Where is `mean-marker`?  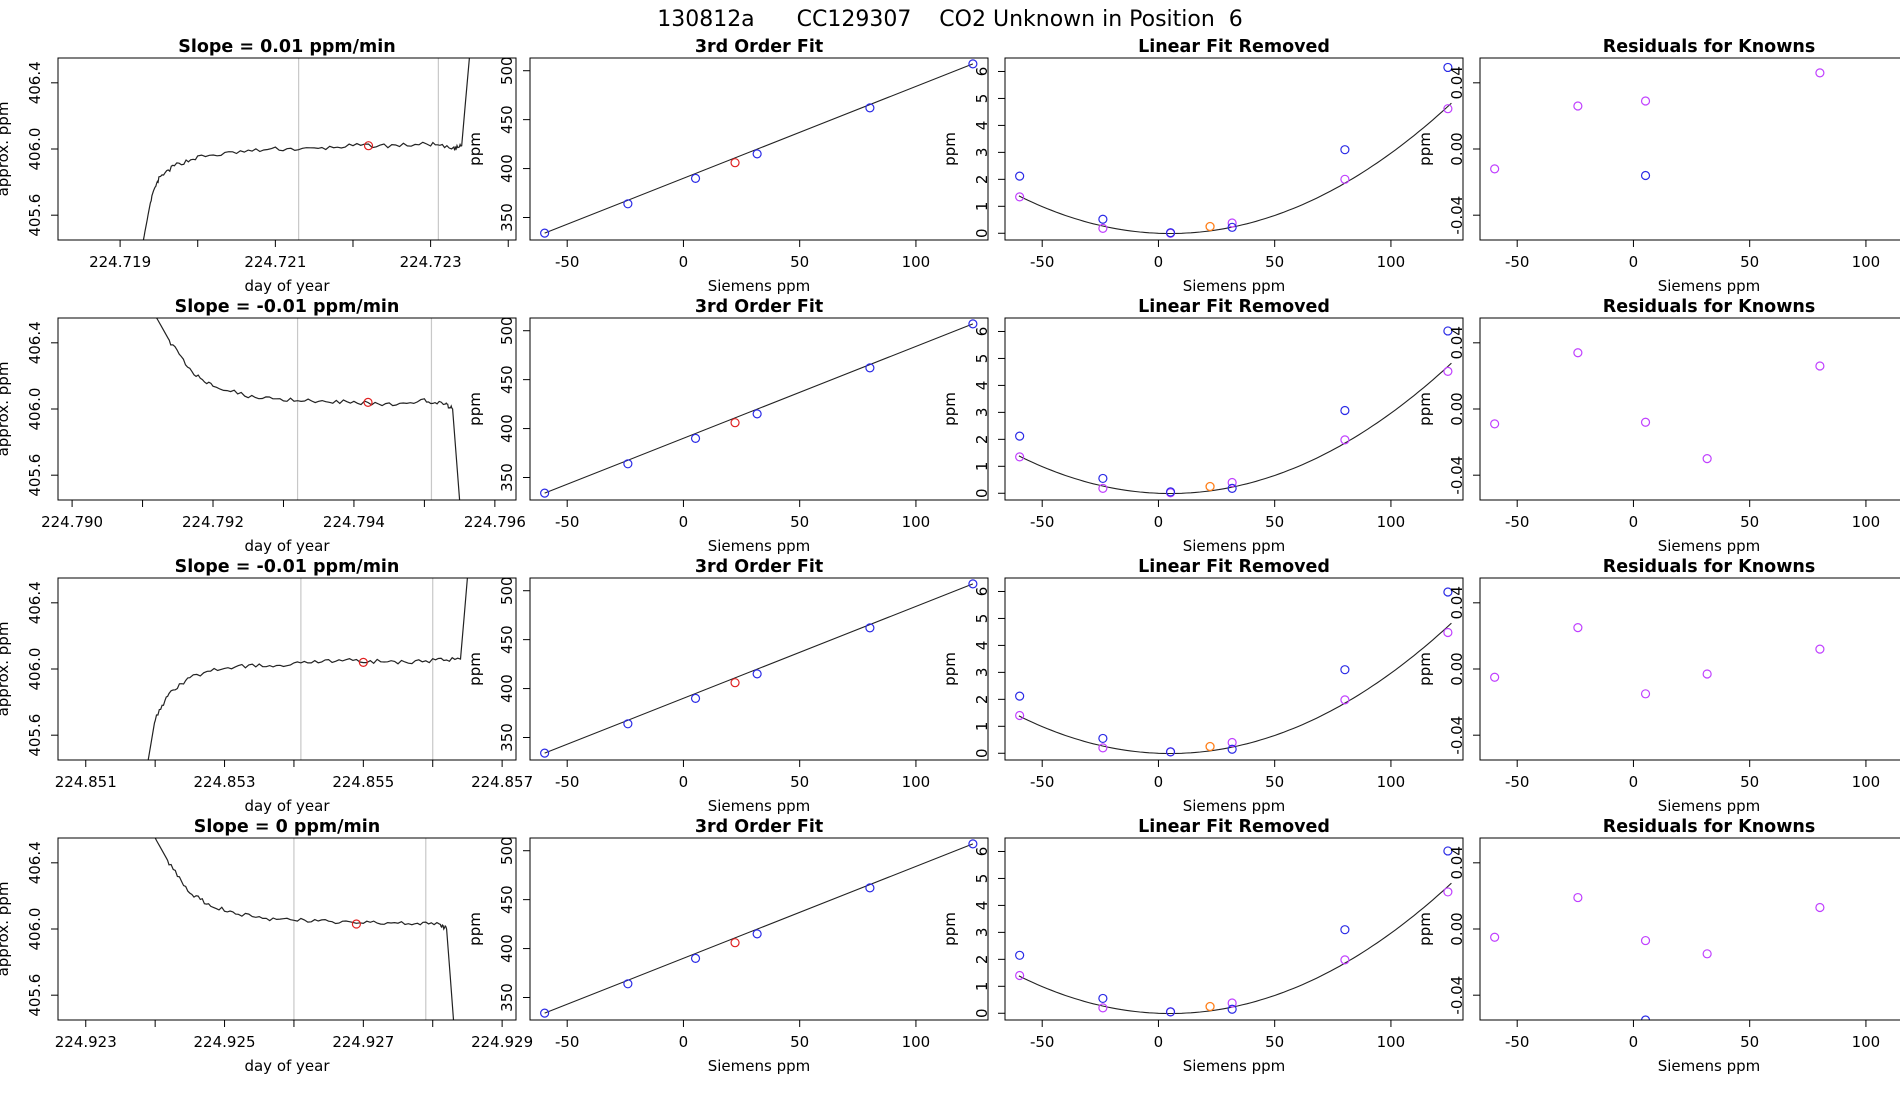 mean-marker is located at coordinates (356, 924).